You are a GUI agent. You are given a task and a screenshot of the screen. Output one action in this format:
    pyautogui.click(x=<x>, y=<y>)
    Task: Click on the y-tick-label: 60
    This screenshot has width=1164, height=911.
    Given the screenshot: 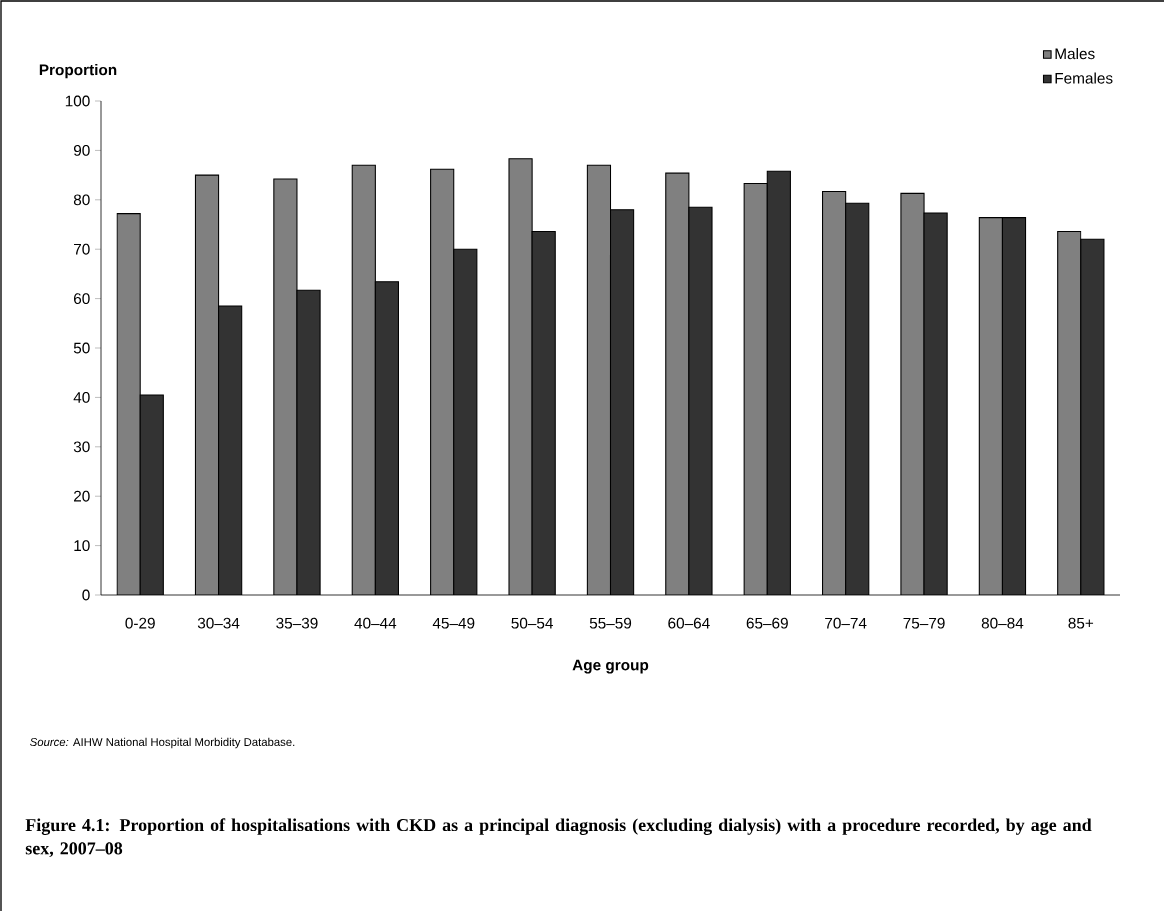 What is the action you would take?
    pyautogui.click(x=82, y=299)
    